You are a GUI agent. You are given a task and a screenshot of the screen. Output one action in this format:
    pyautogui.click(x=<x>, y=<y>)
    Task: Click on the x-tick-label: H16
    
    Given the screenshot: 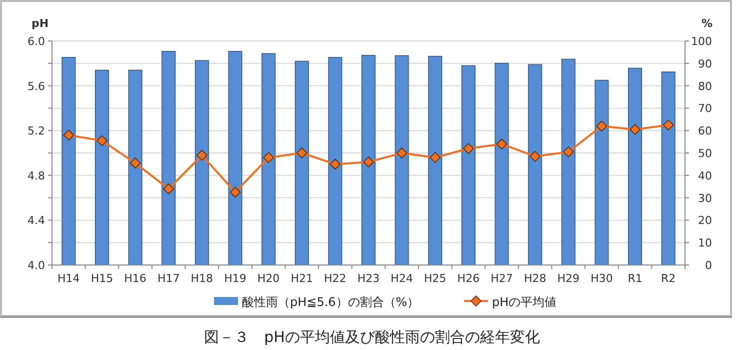 What is the action you would take?
    pyautogui.click(x=135, y=278)
    